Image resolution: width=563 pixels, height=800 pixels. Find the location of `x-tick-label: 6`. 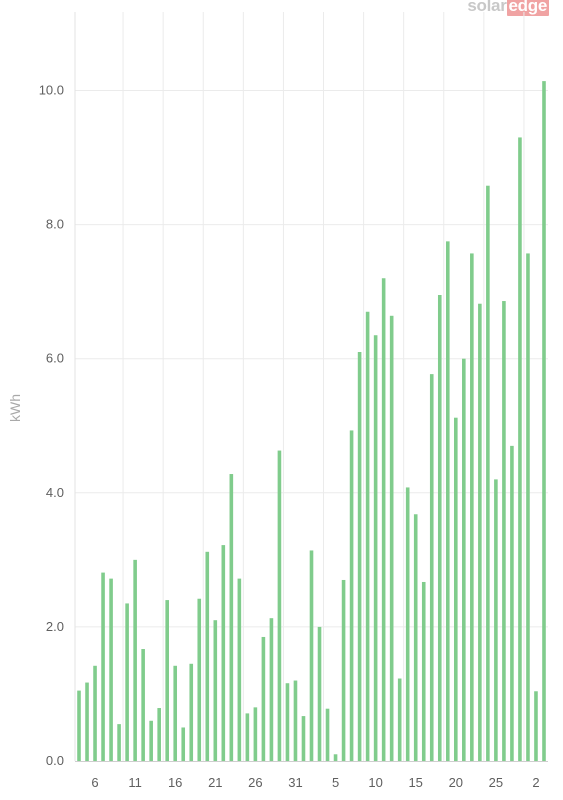

x-tick-label: 6 is located at coordinates (94, 782).